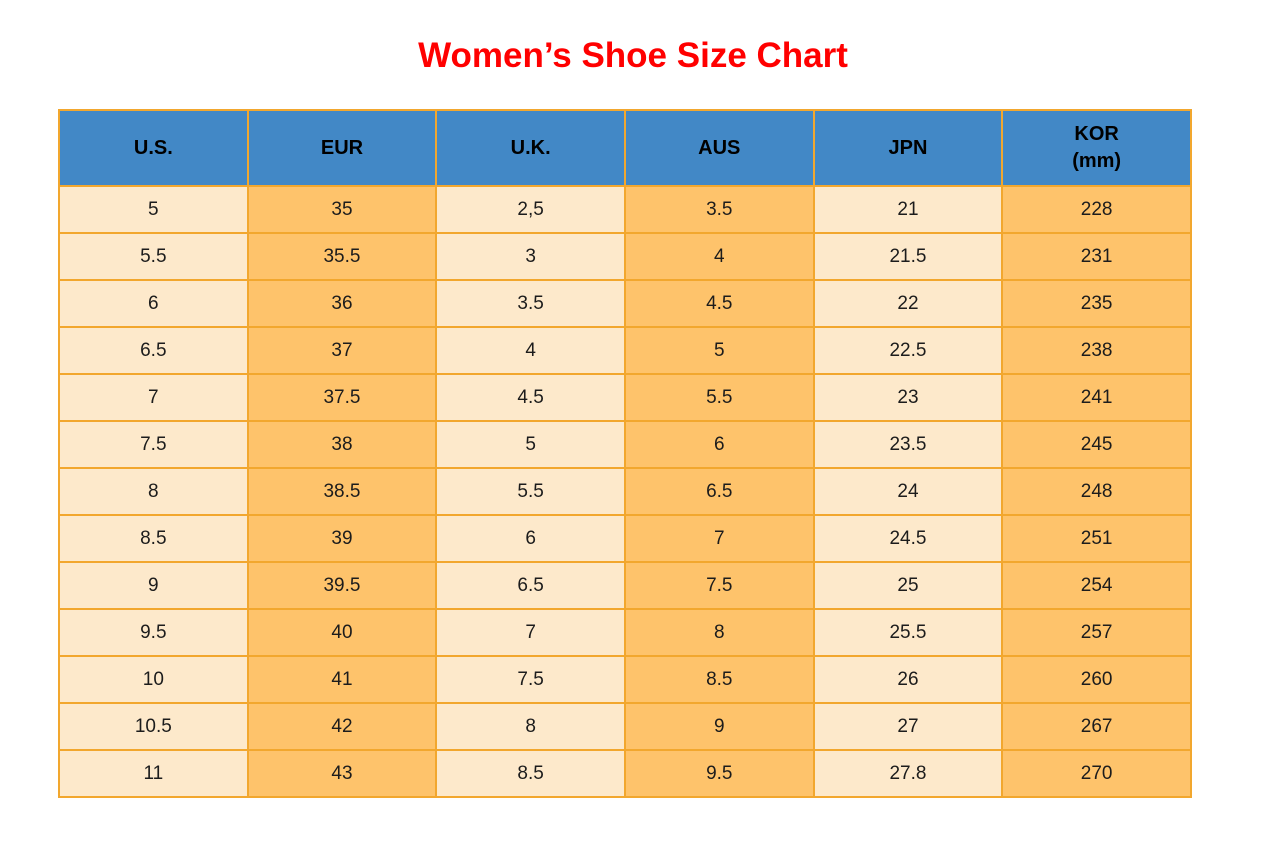  I want to click on column-header-eur: EUR, so click(342, 148).